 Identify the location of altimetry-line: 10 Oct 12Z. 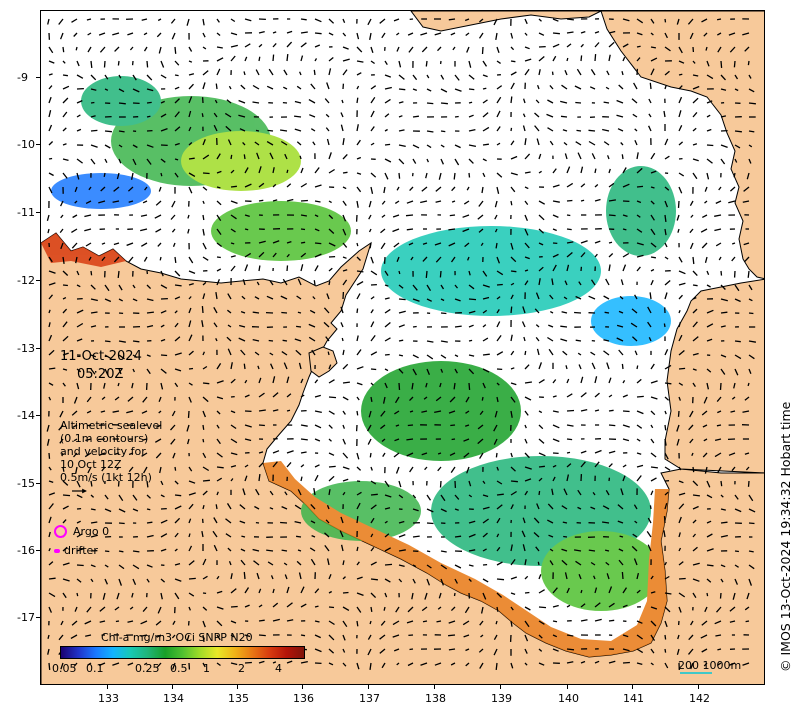
(91, 464).